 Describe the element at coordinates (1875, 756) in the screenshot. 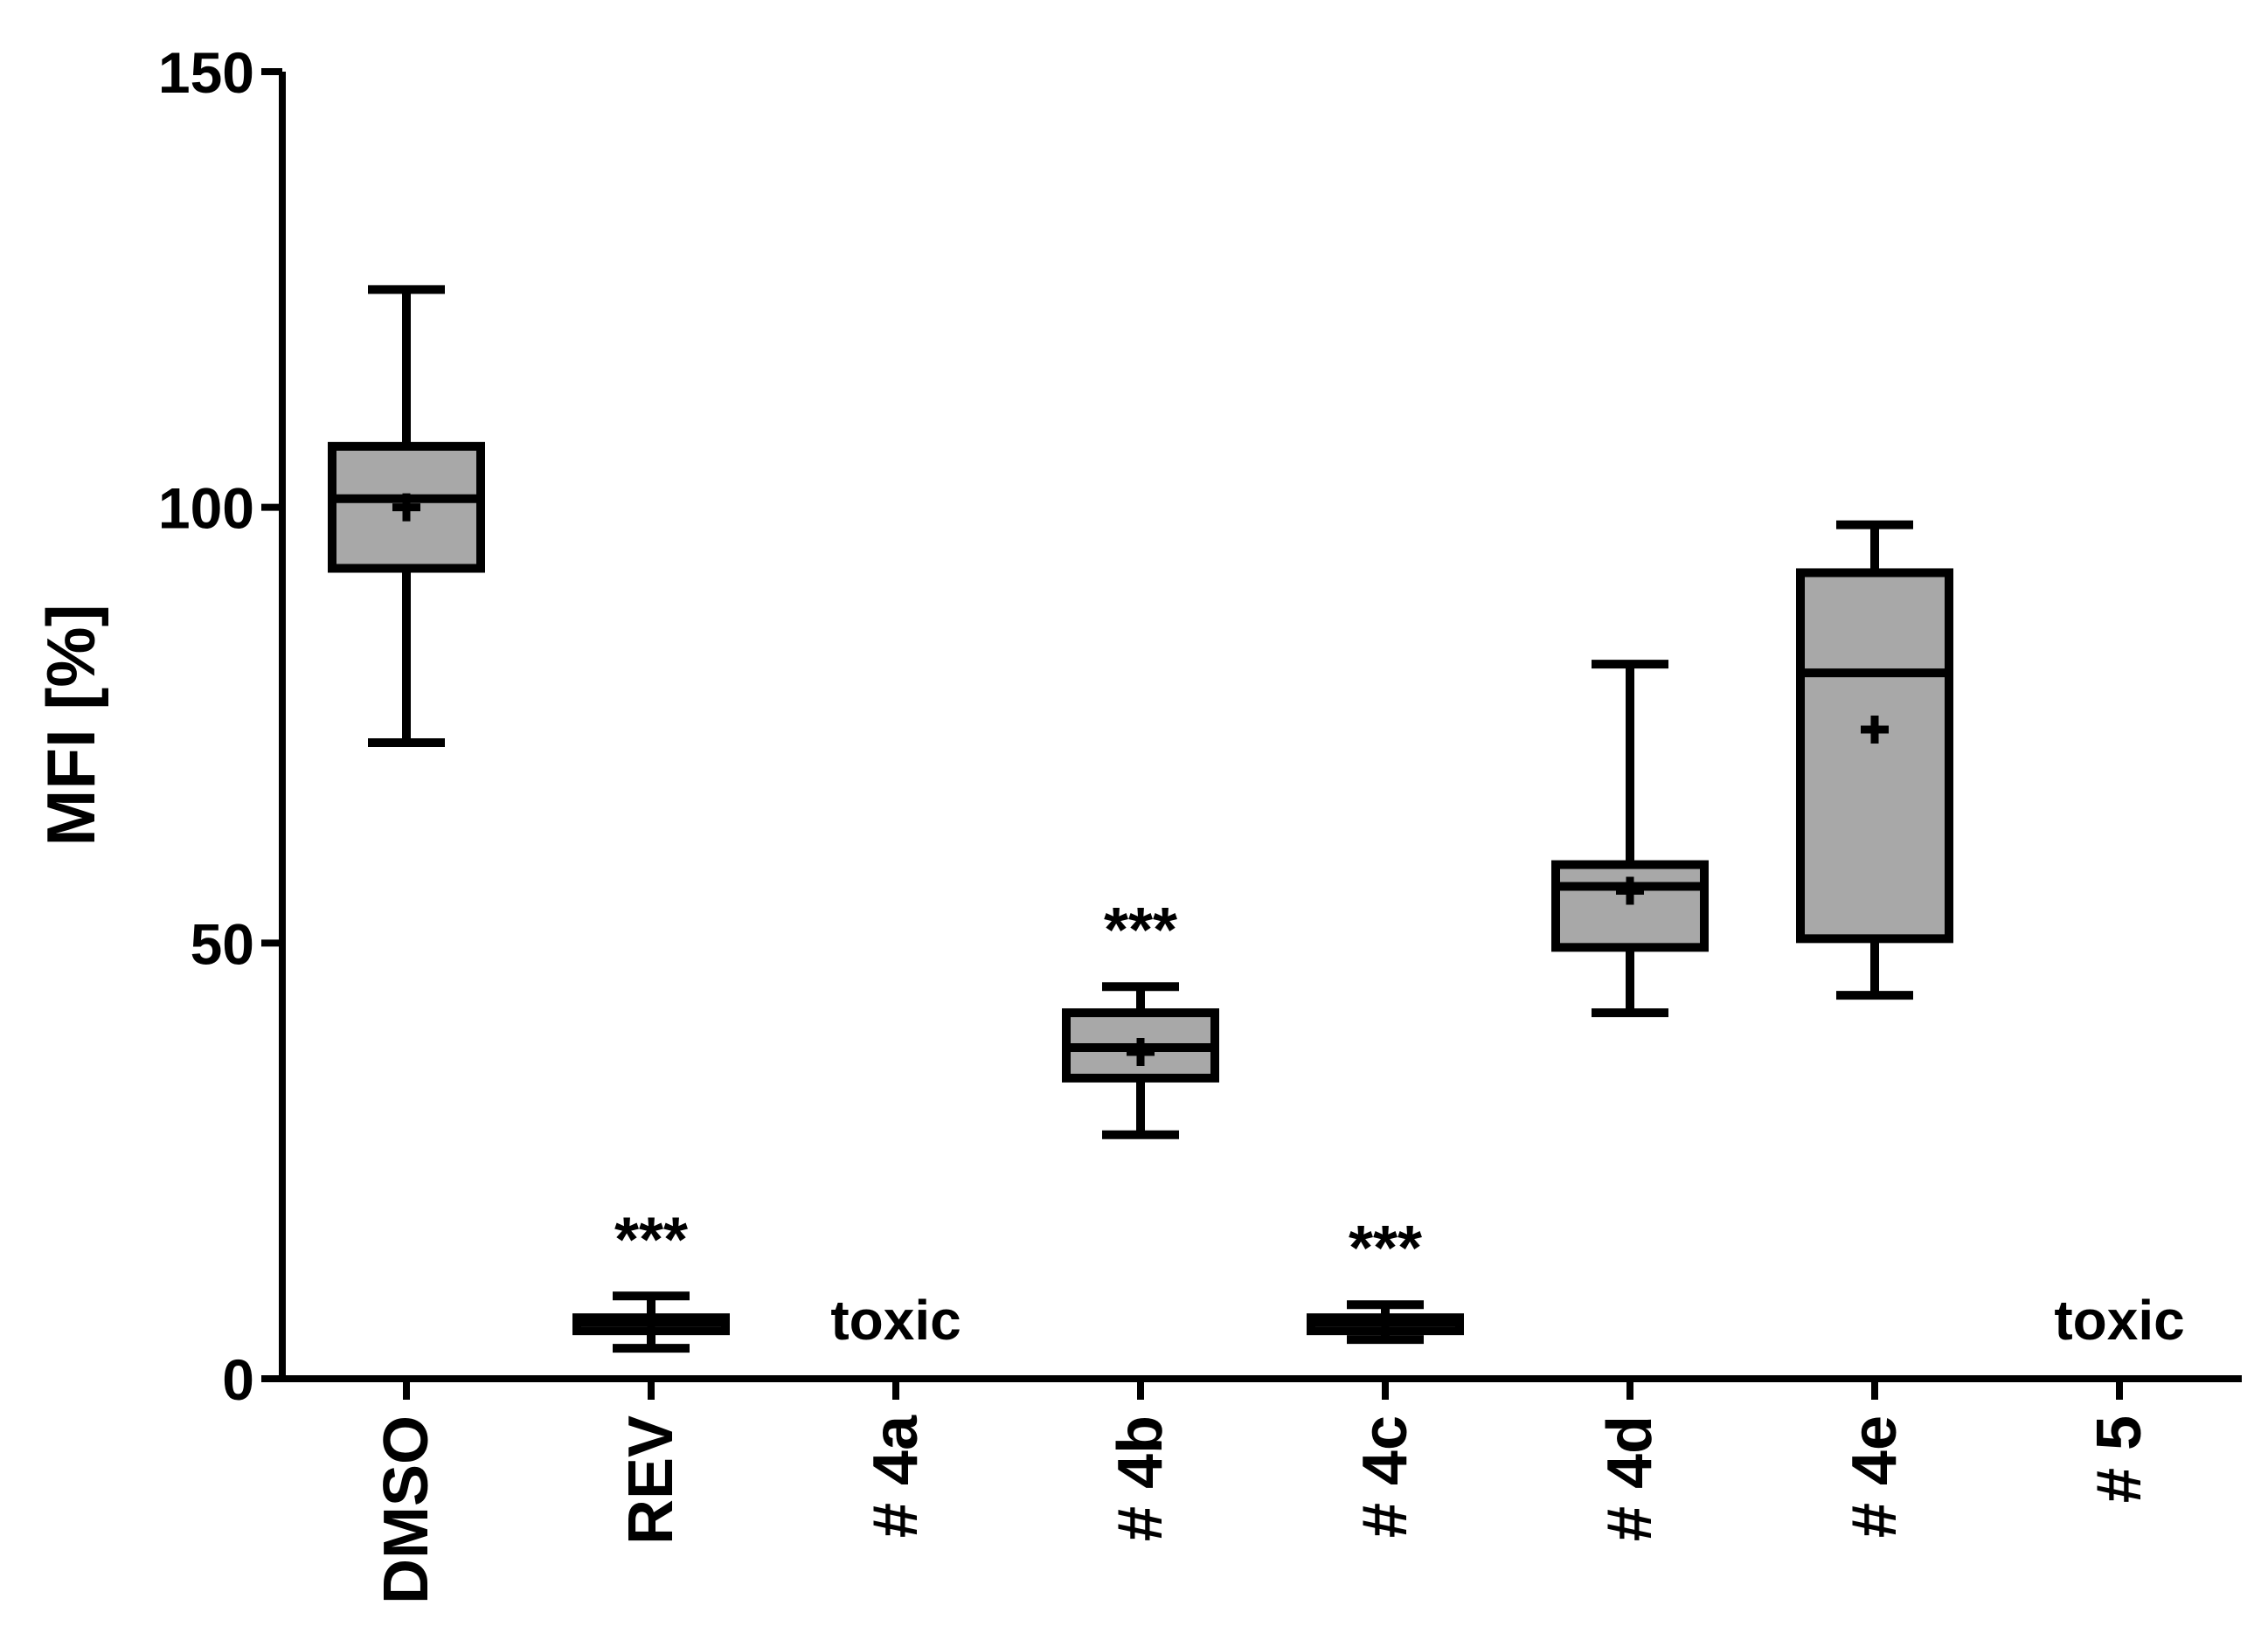

I see `iqr-box` at that location.